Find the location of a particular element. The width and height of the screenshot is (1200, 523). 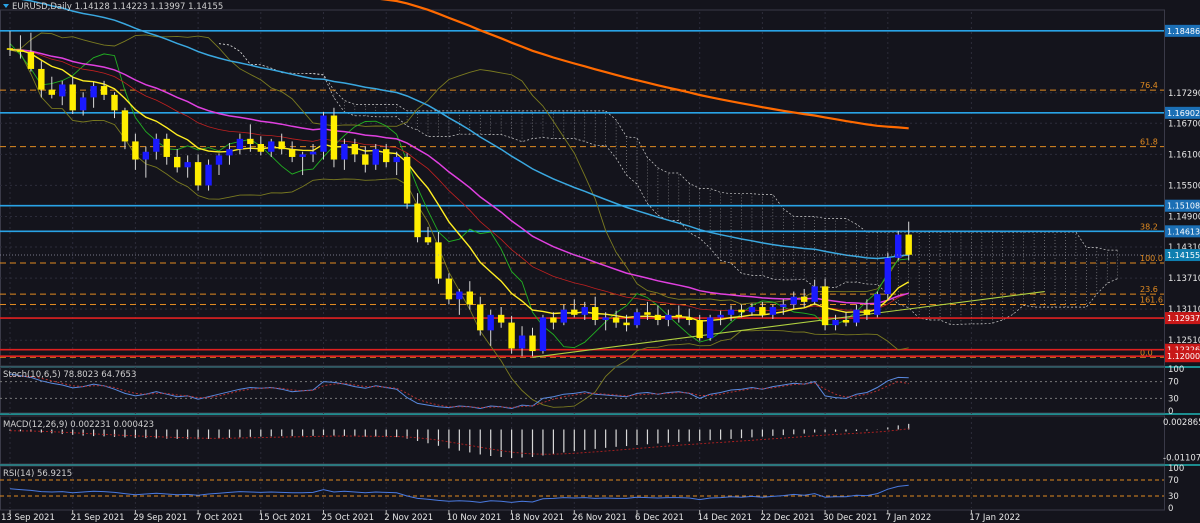

stochastic-panel: 100 70 30 0 is located at coordinates (592, 391).